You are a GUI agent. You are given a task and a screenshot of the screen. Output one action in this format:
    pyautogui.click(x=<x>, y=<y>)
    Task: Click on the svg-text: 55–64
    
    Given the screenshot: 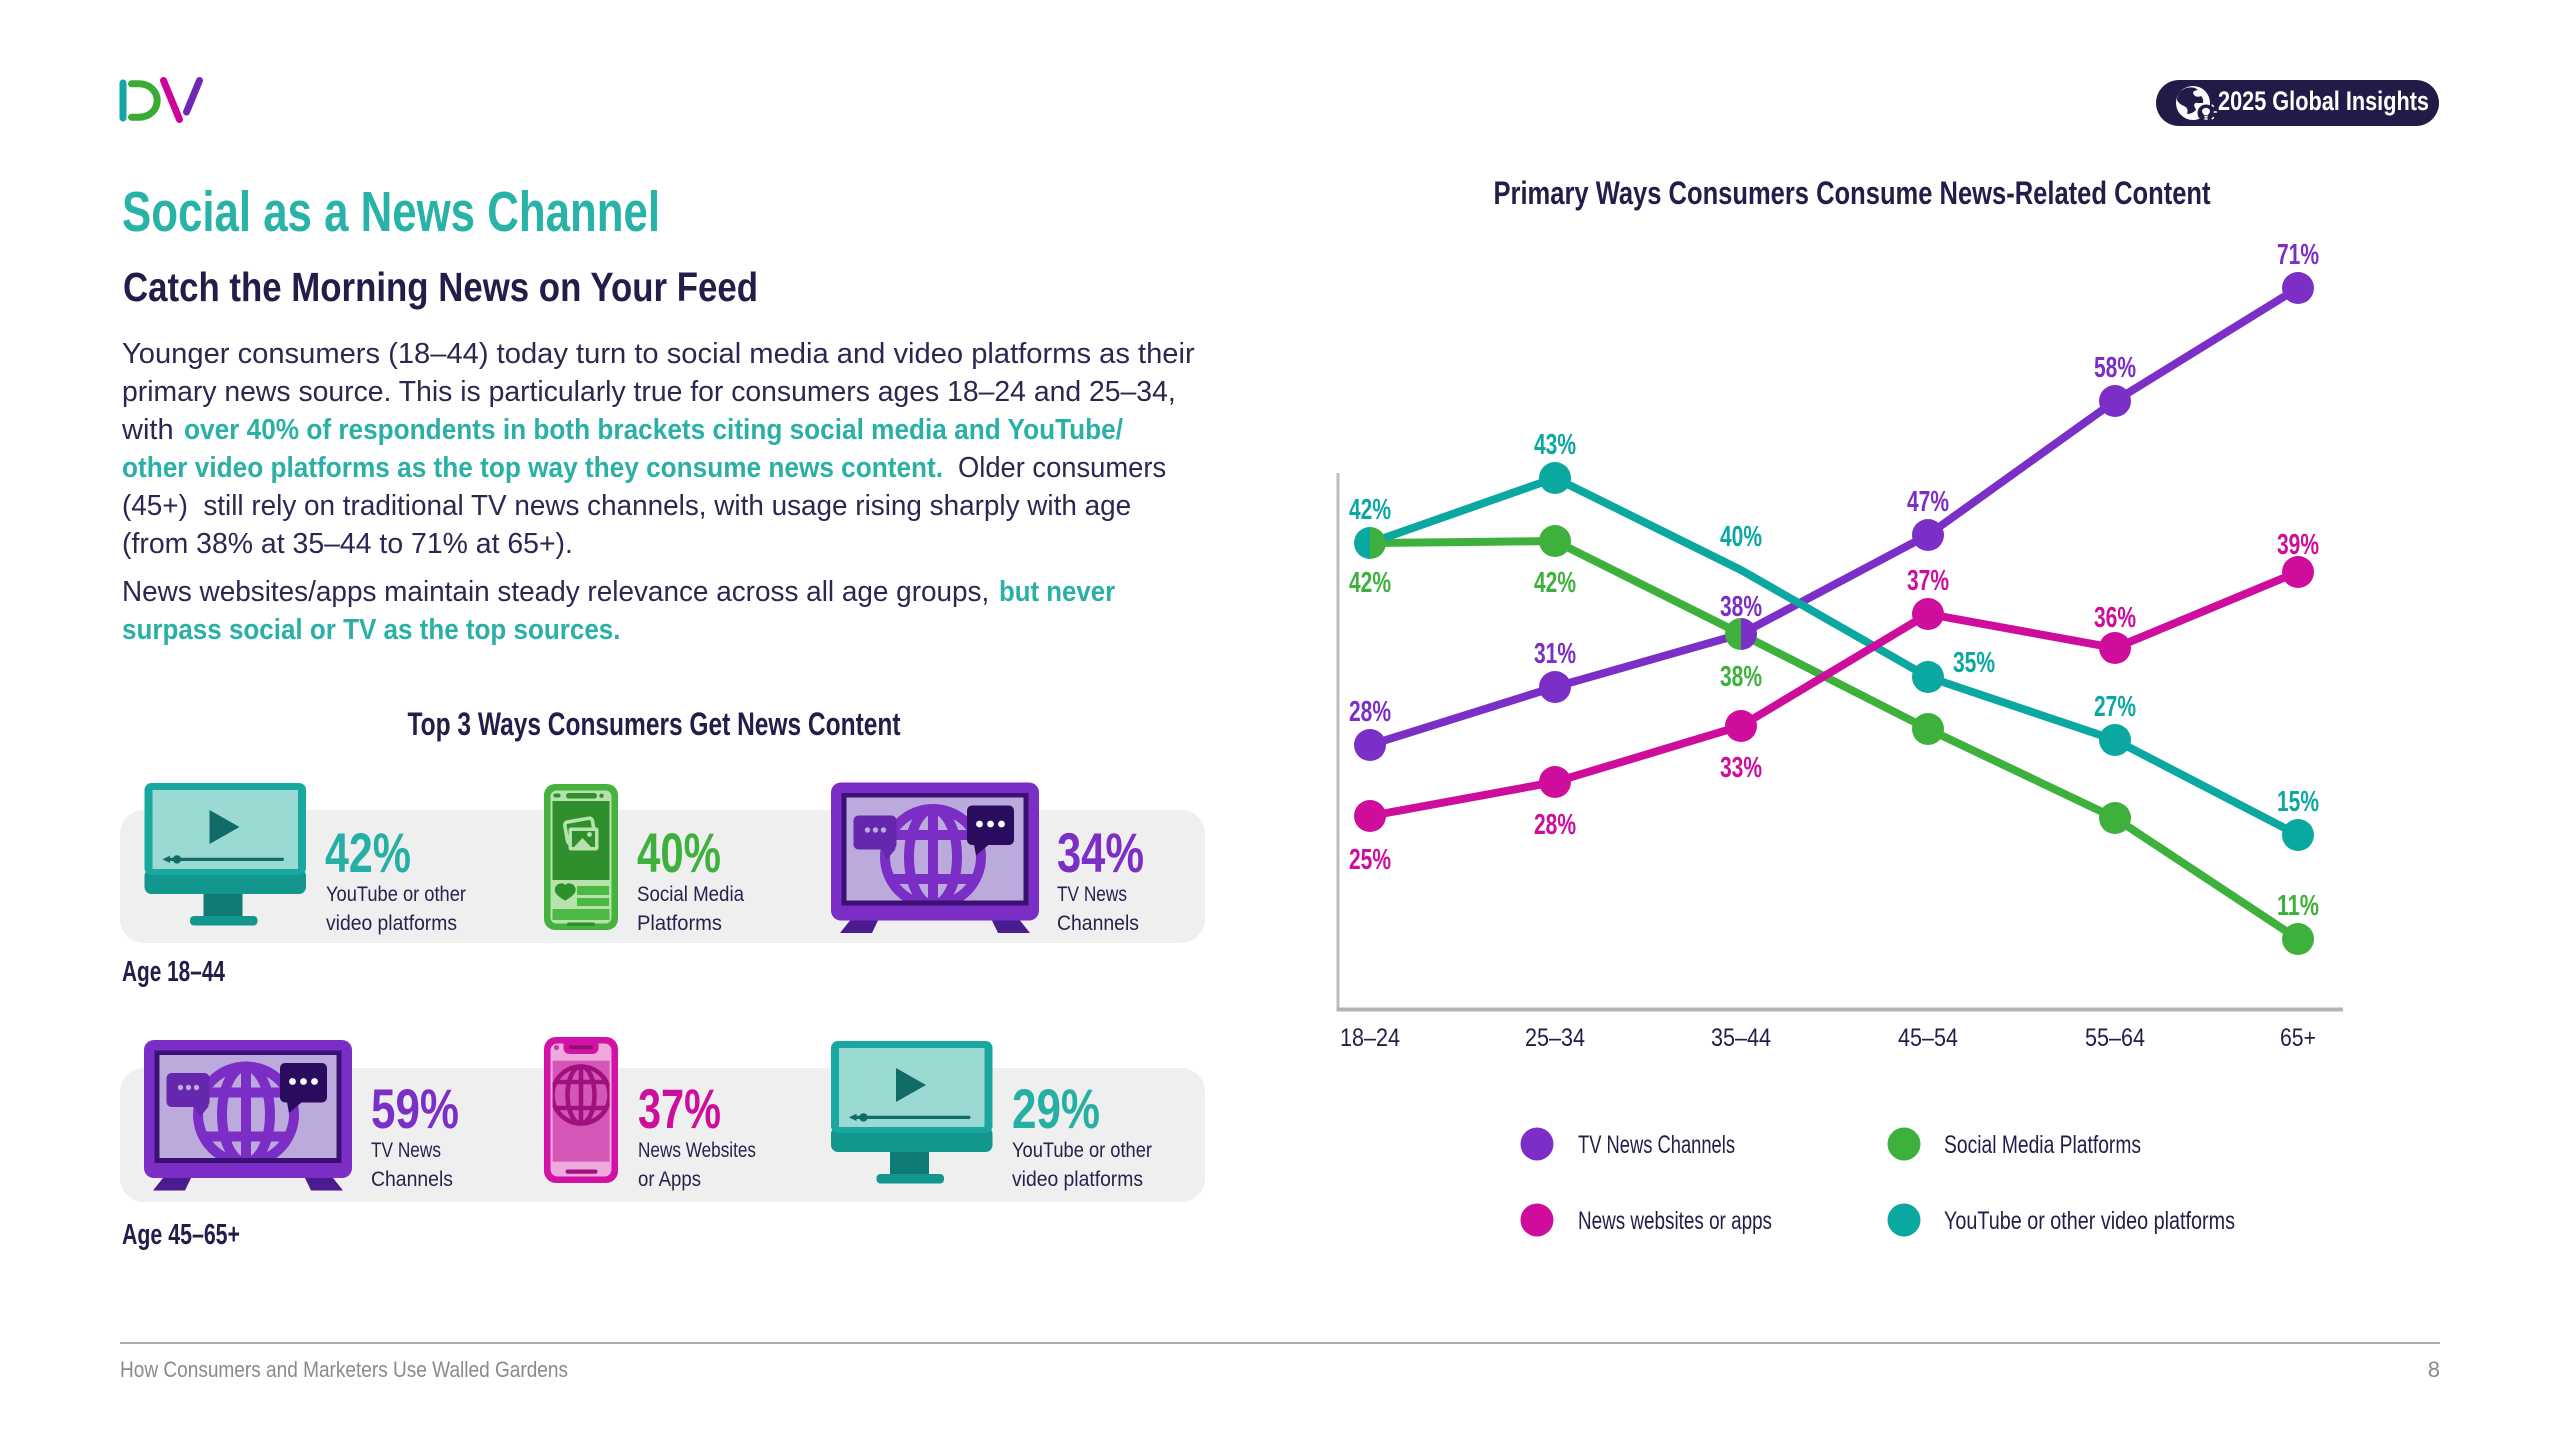 What is the action you would take?
    pyautogui.click(x=2115, y=1038)
    